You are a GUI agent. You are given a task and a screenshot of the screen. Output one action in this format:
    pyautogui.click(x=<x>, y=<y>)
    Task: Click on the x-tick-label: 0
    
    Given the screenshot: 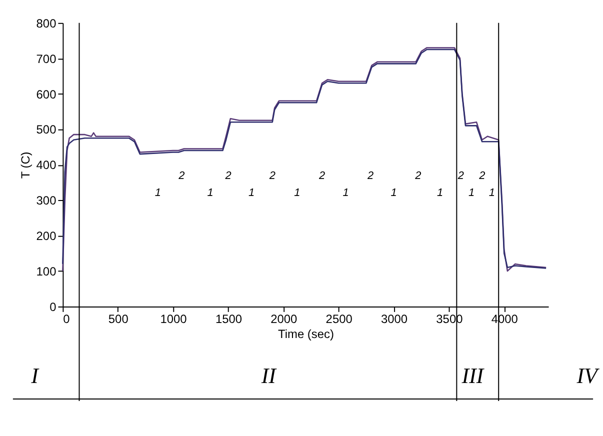 What is the action you would take?
    pyautogui.click(x=66, y=319)
    